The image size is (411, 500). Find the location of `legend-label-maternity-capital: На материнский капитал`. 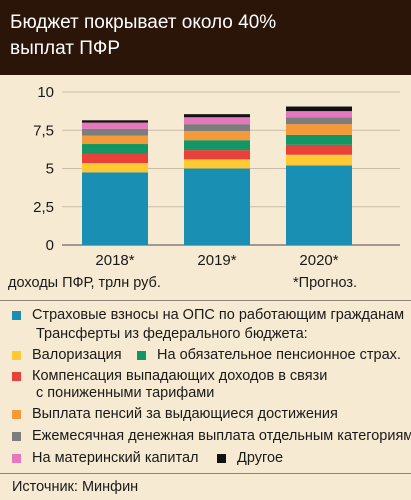

legend-label-maternity-capital: На материнский капитал is located at coordinates (115, 458).